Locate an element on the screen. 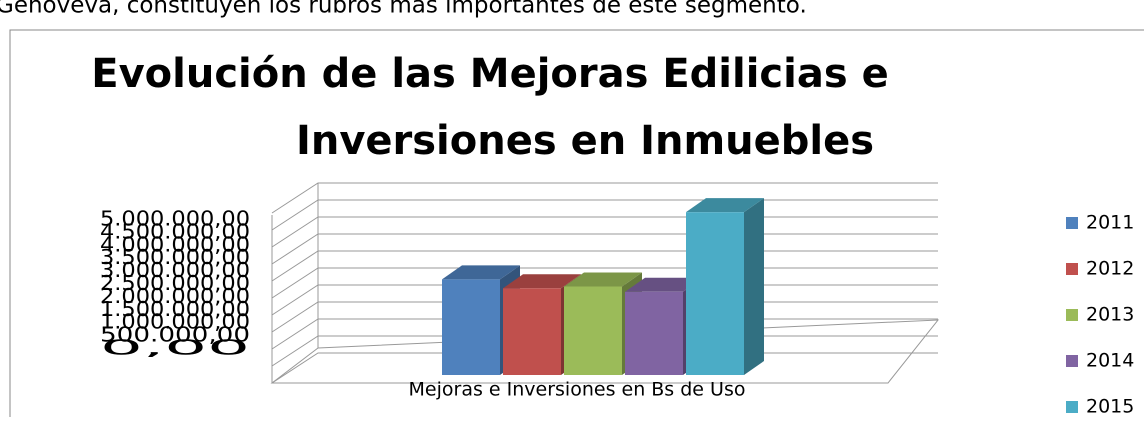 The image size is (1144, 421). chart-title: Evolución de las Mejoras Edilicias e is located at coordinates (489, 74).